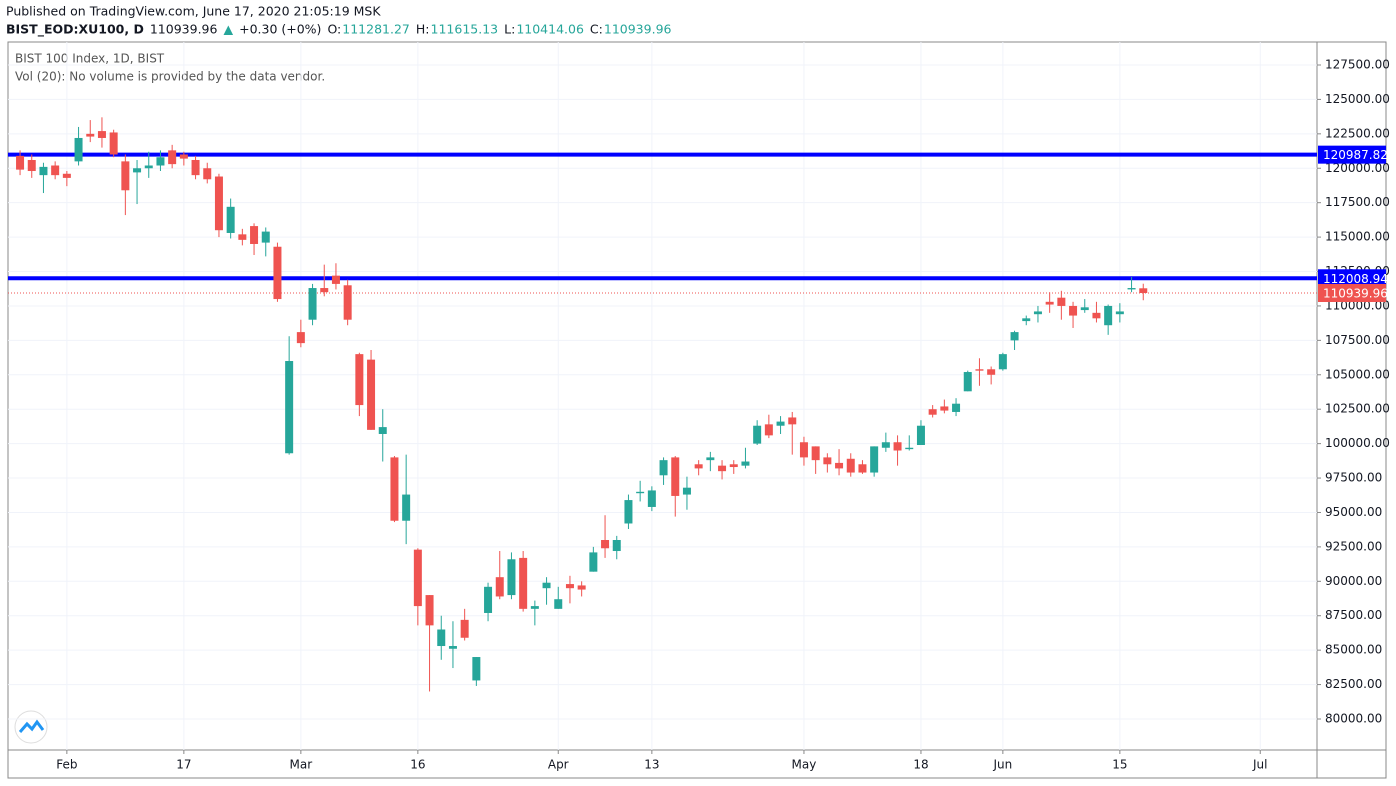 This screenshot has width=1396, height=786. Describe the element at coordinates (1259, 765) in the screenshot. I see `x-tick-label: Jul` at that location.